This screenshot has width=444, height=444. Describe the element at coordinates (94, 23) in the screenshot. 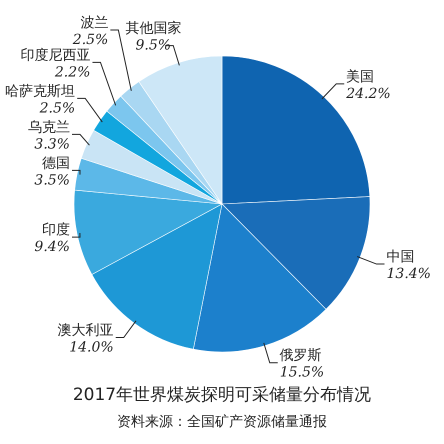

I see `slice-label: 波兰` at that location.